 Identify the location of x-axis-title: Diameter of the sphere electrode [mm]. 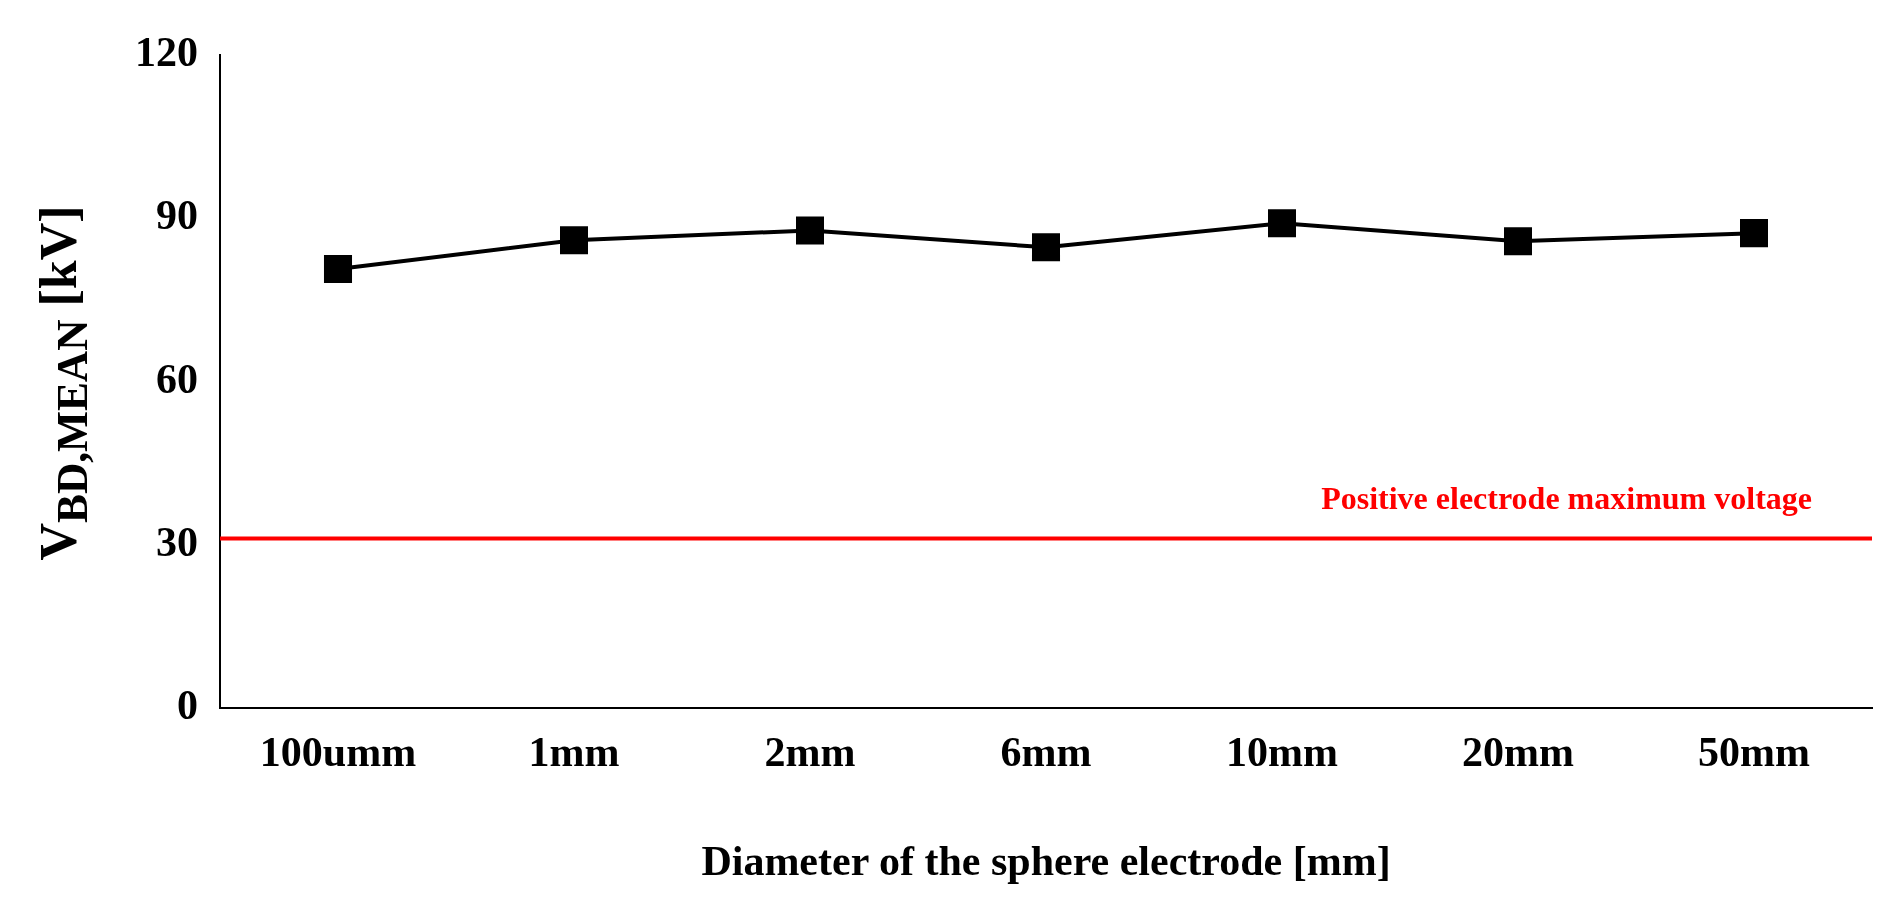
(1046, 860).